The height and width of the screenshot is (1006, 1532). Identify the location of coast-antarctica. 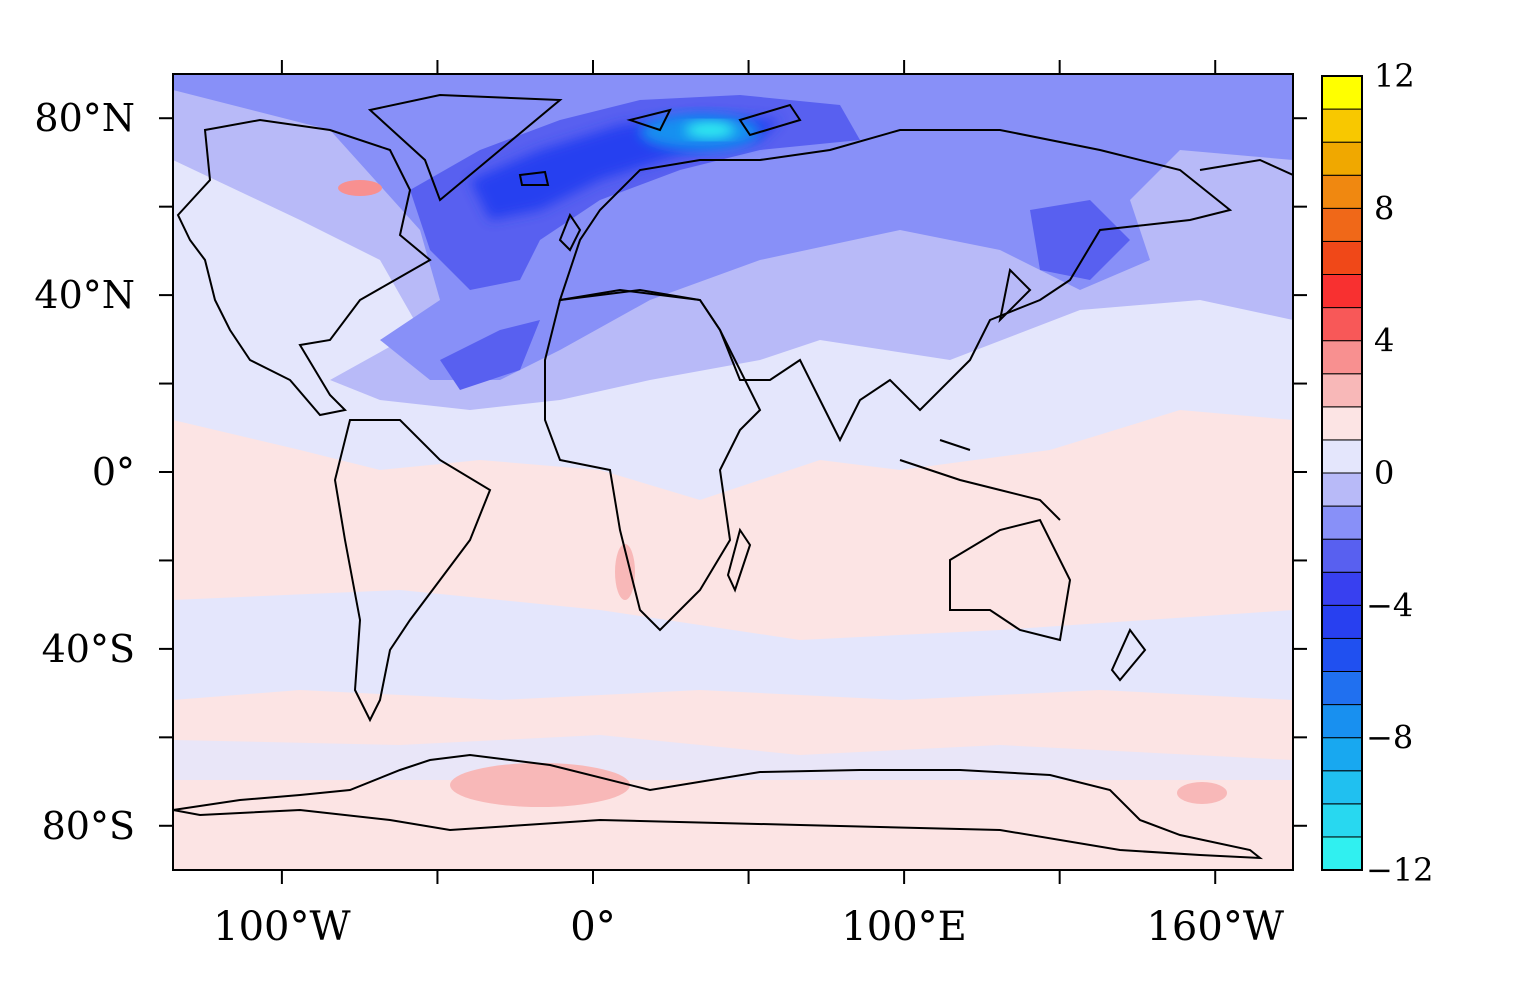
(718, 806).